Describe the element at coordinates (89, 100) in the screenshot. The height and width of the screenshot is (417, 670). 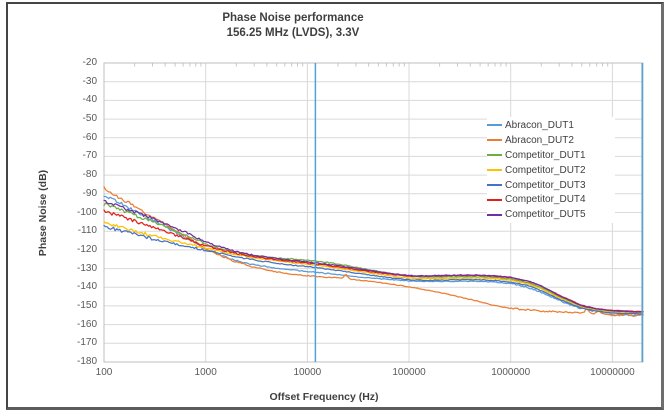
I see `y-tick-label: -40` at that location.